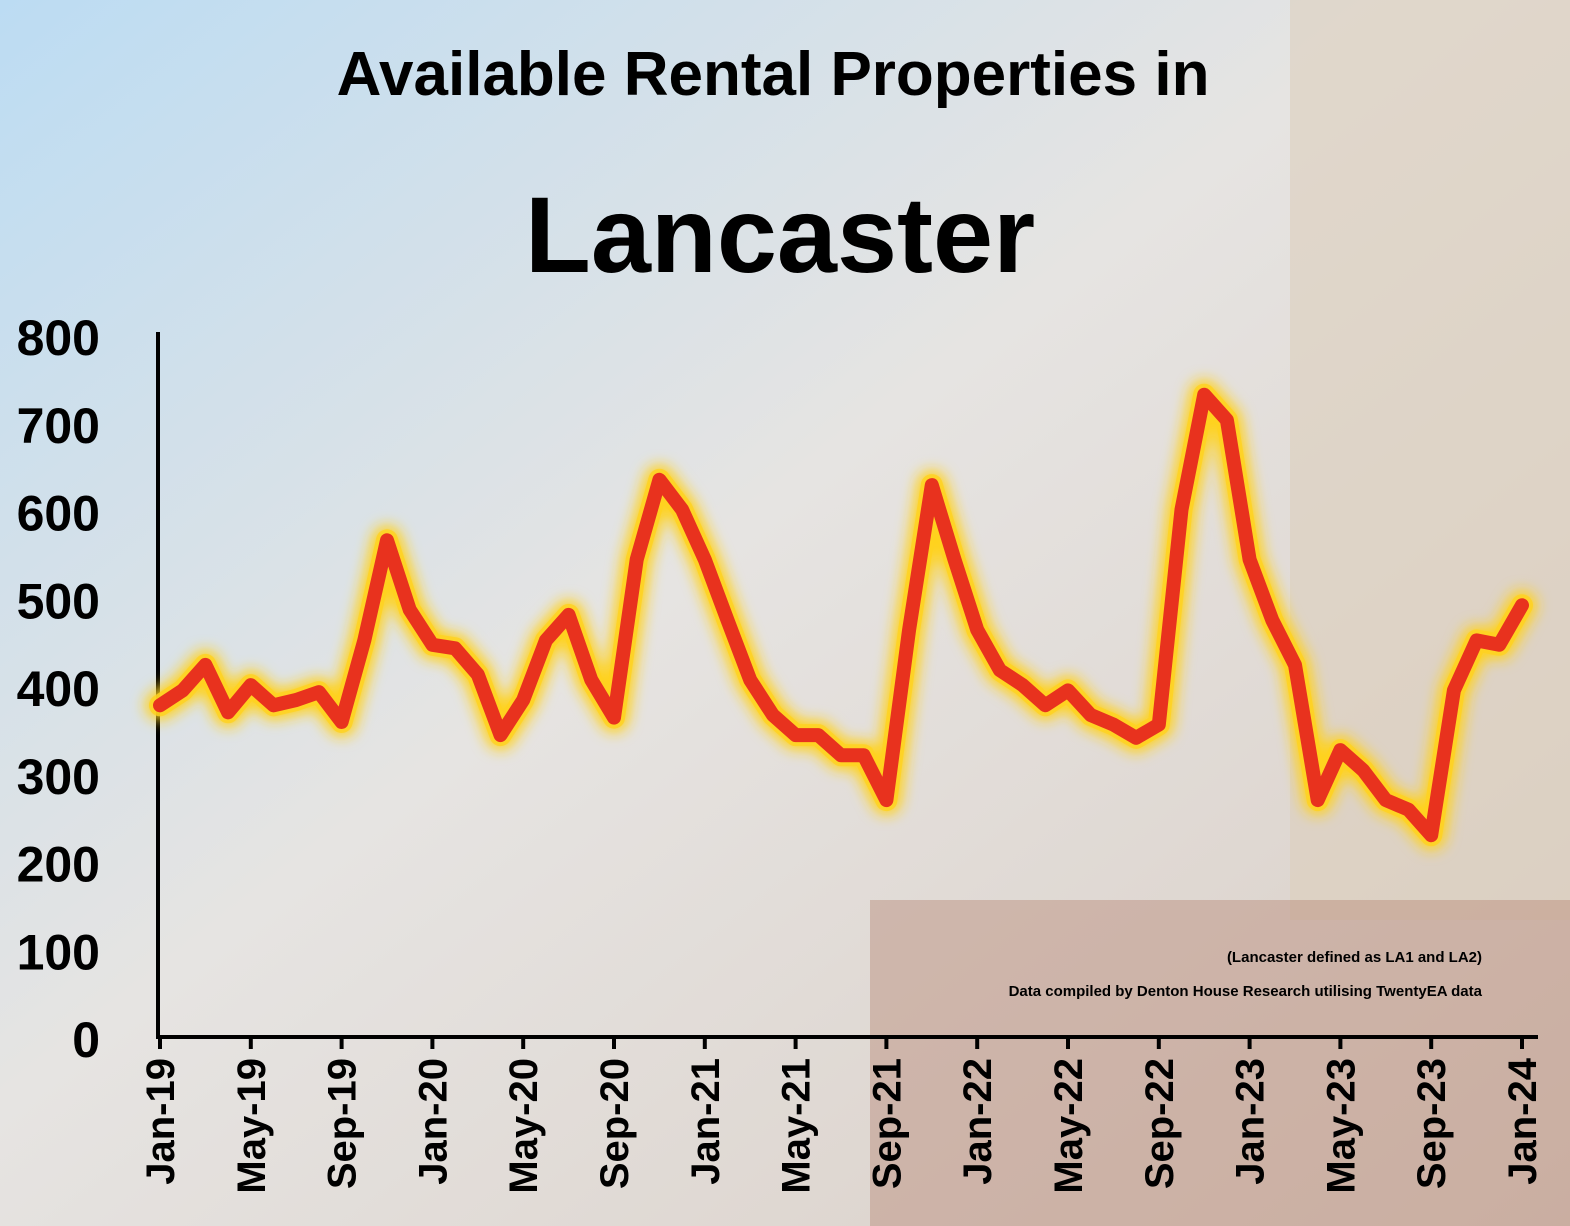  What do you see at coordinates (58, 689) in the screenshot?
I see `y-tick-label: 400` at bounding box center [58, 689].